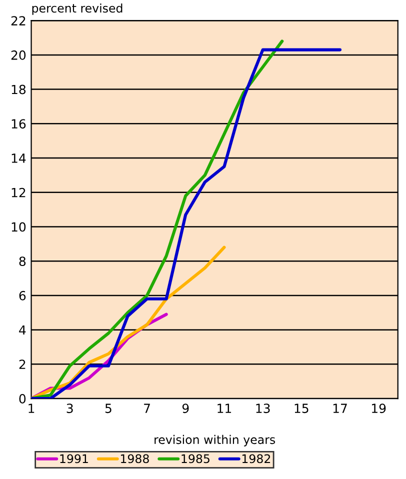 The height and width of the screenshot is (479, 406). What do you see at coordinates (147, 408) in the screenshot?
I see `x-tick-label: 7` at bounding box center [147, 408].